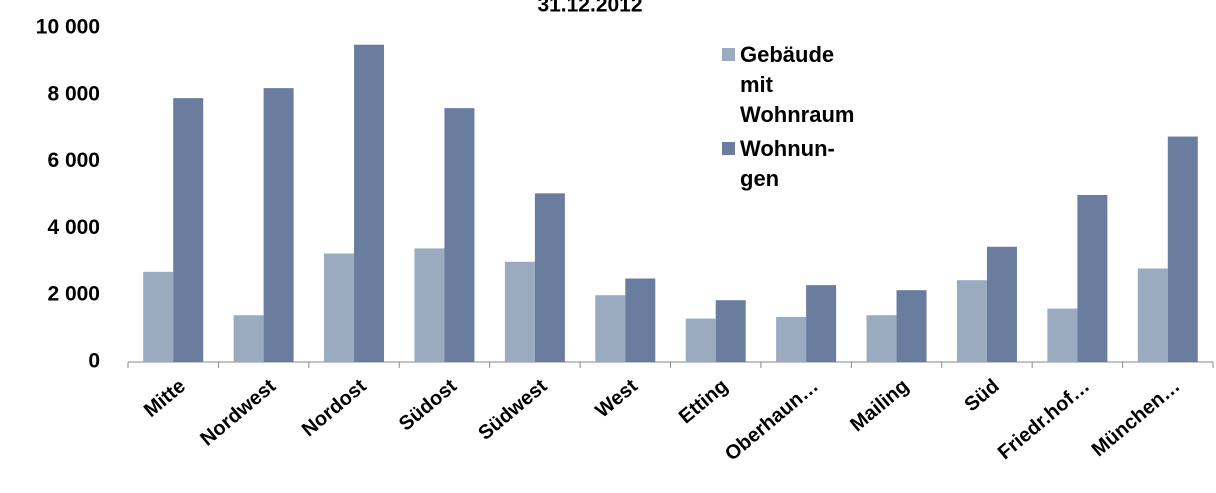  Describe the element at coordinates (787, 163) in the screenshot. I see `legend-label: Wohnun-gen` at that location.